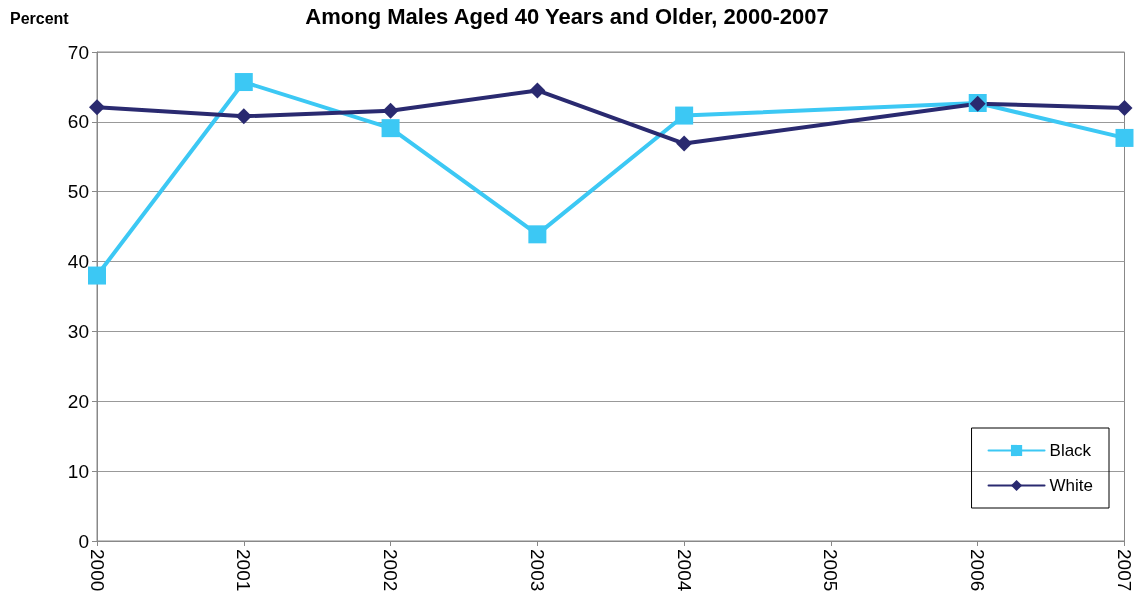 Image resolution: width=1134 pixels, height=613 pixels. I want to click on y-axis-title: Percent, so click(40, 18).